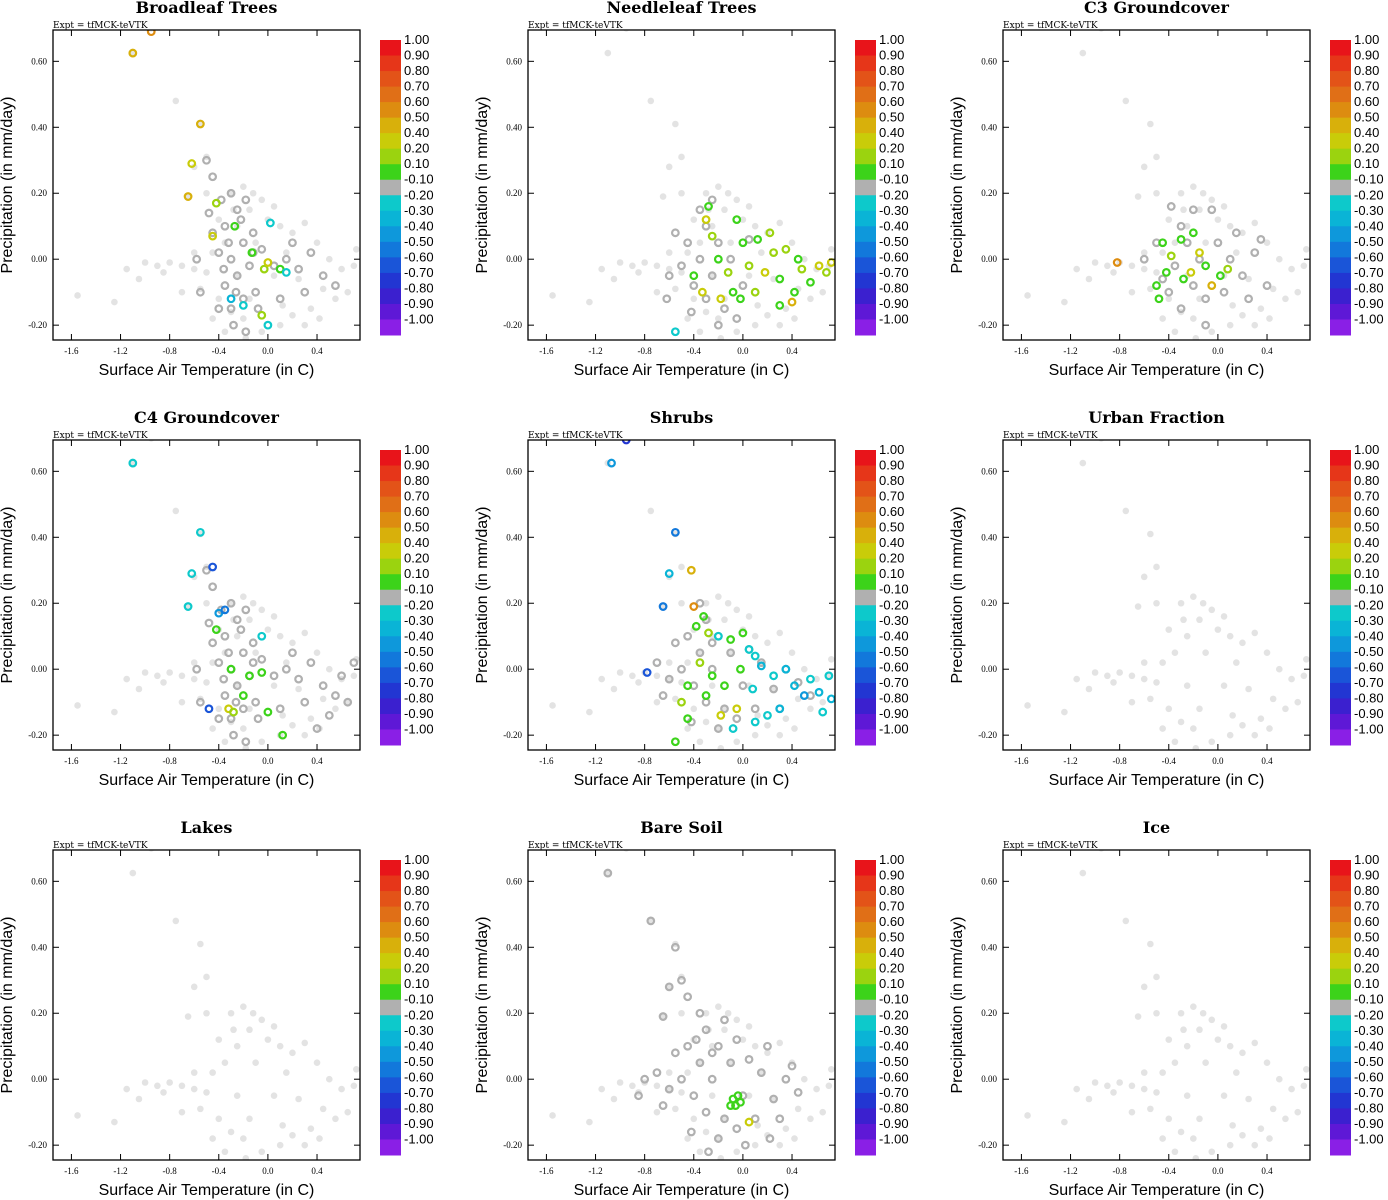 Image resolution: width=1388 pixels, height=1200 pixels. Describe the element at coordinates (419, 1092) in the screenshot. I see `colorbar-label: -0.70` at that location.